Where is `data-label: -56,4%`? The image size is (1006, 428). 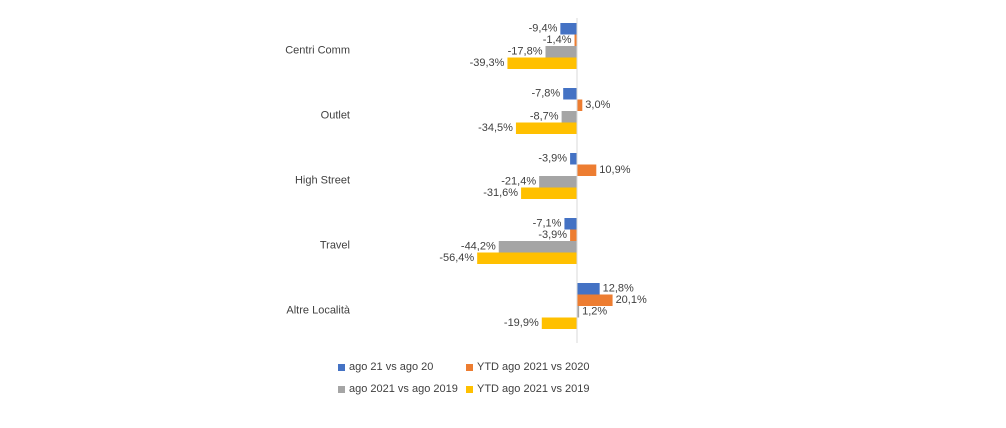 data-label: -56,4% is located at coordinates (456, 258).